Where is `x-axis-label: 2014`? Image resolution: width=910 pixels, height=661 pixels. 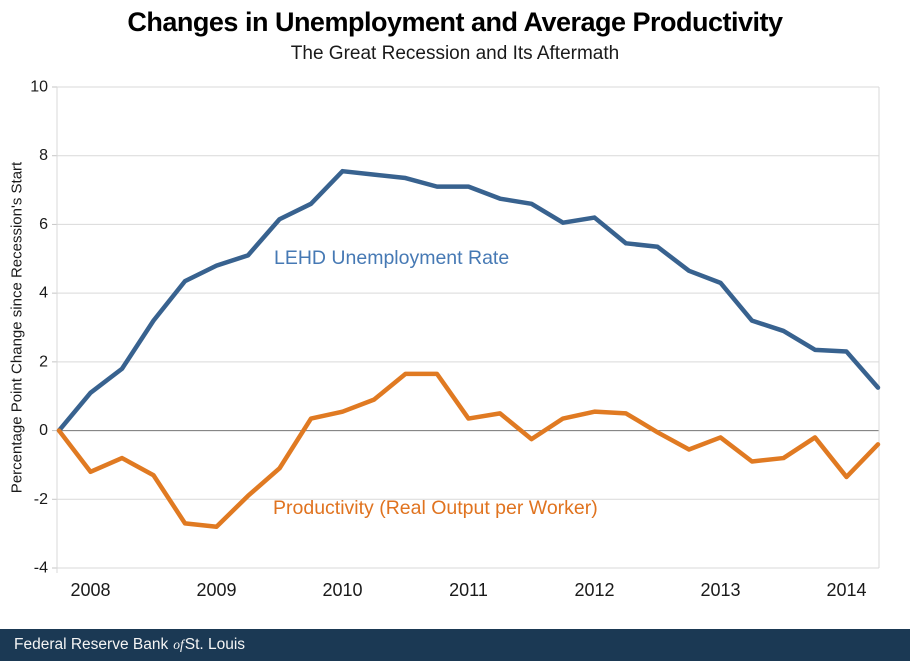 x-axis-label: 2014 is located at coordinates (846, 590).